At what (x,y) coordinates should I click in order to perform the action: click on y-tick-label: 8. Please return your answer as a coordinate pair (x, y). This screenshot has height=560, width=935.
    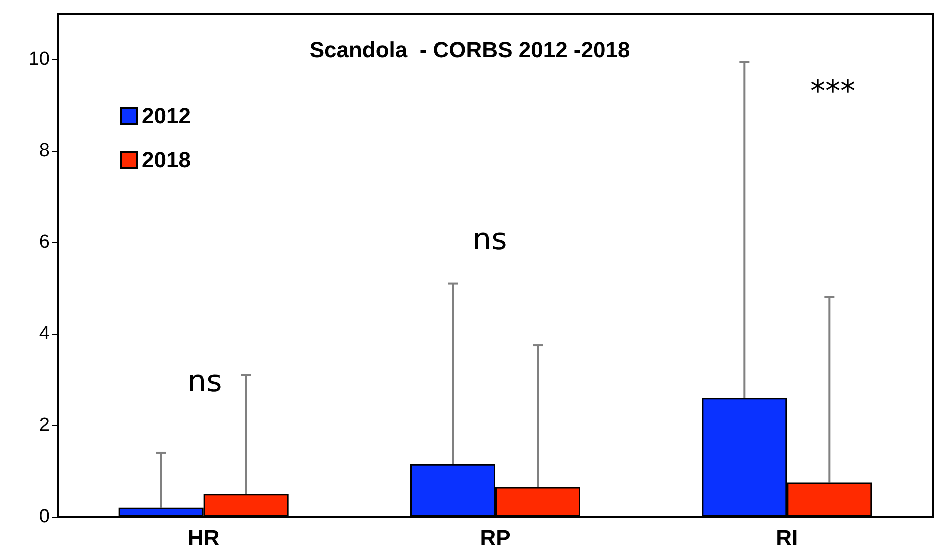
    Looking at the image, I should click on (44, 151).